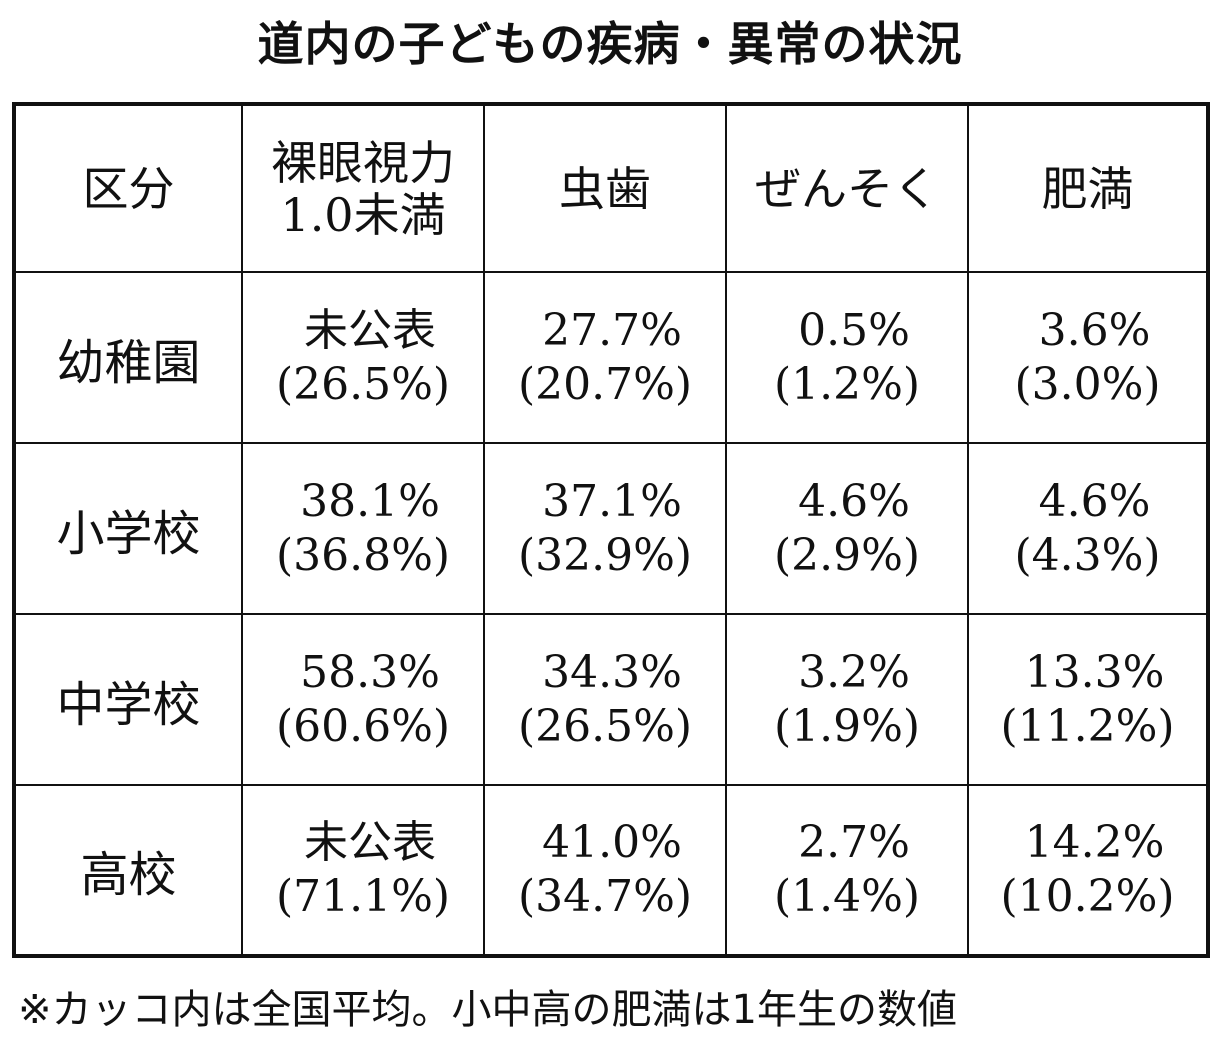  What do you see at coordinates (1087, 384) in the screenshot?
I see `cell-national-average: (3.0%)` at bounding box center [1087, 384].